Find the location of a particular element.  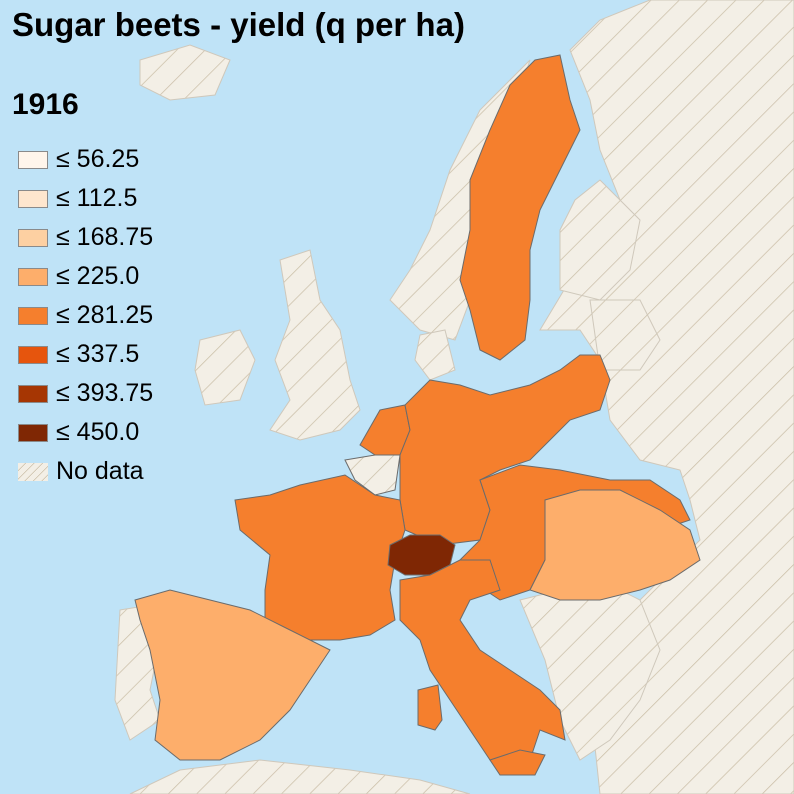

legend-item: ≤ 56.25 is located at coordinates (85, 159).